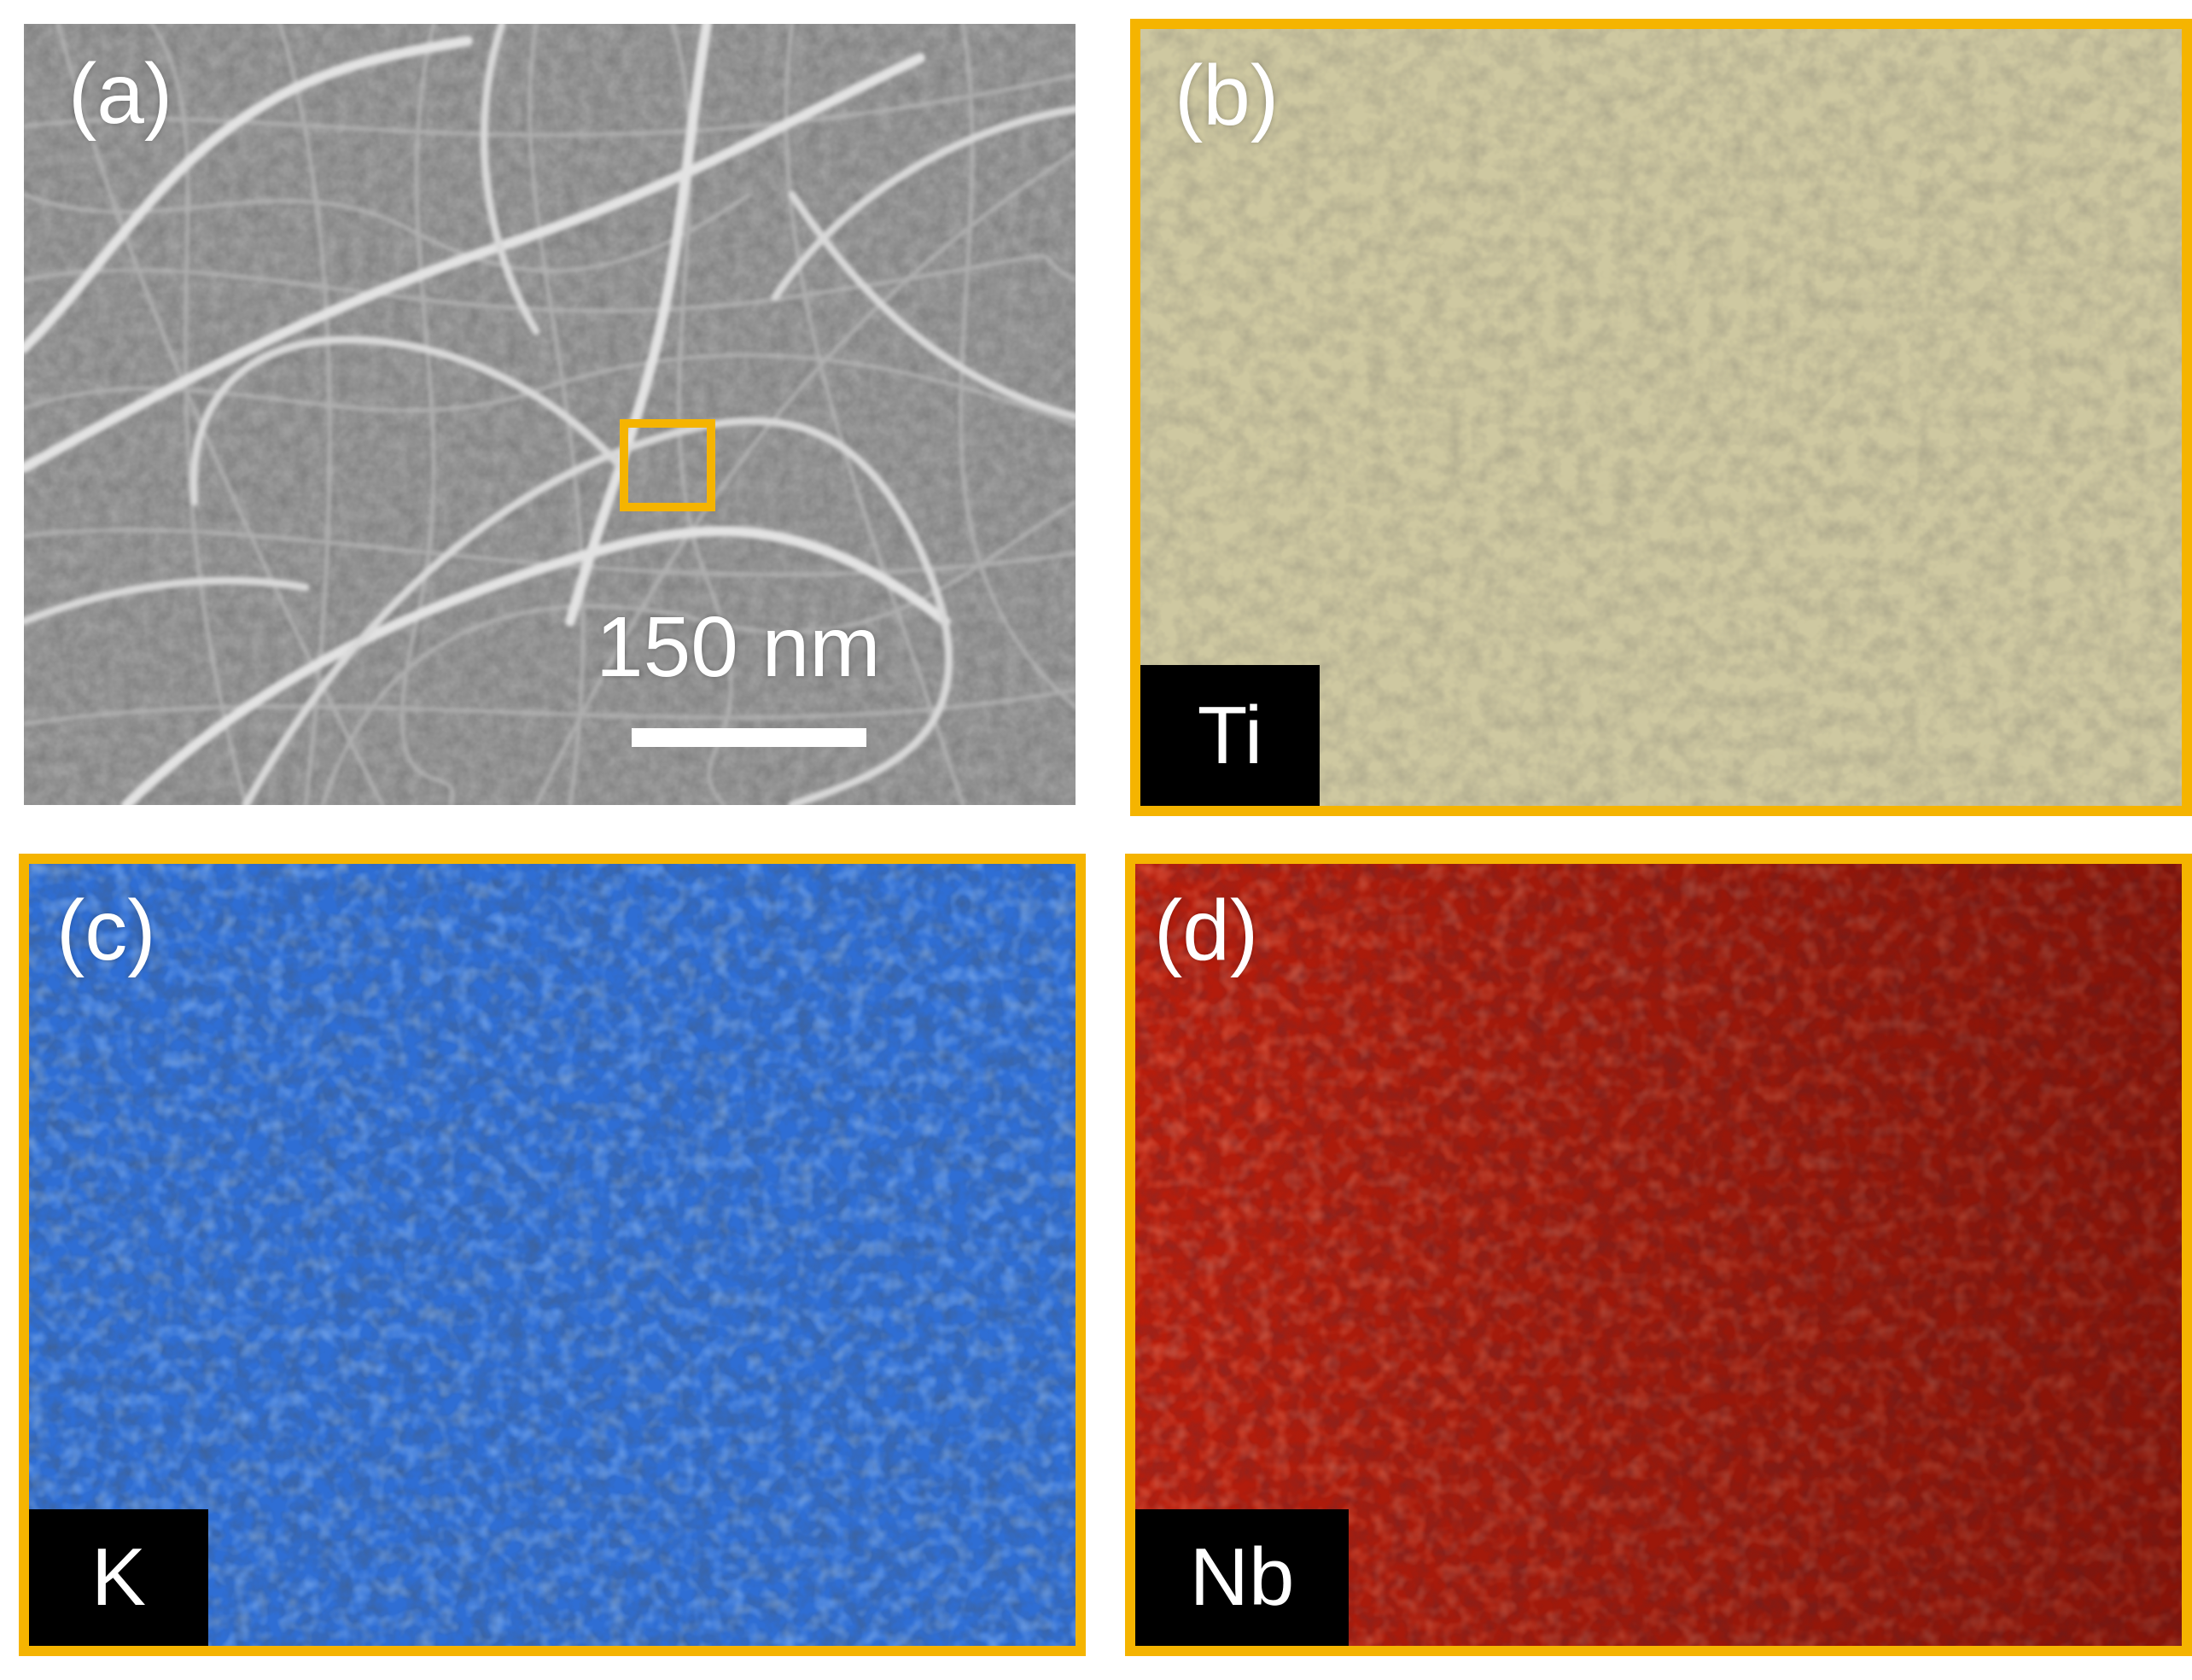 This screenshot has width=2192, height=1680. Describe the element at coordinates (1230, 735) in the screenshot. I see `element-tag-ti: Ti` at that location.